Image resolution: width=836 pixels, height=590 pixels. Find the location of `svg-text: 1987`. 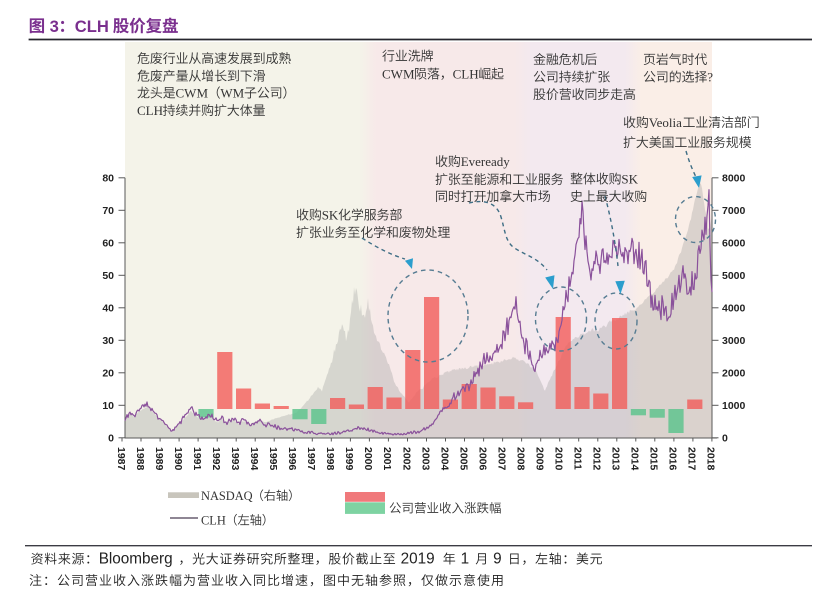

svg-text: 1987 is located at coordinates (121, 459).